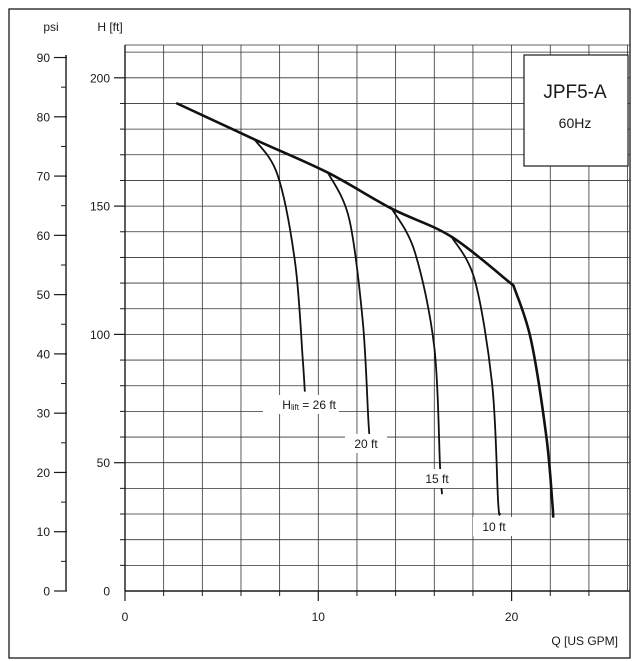  I want to click on curve-label: 15 ft, so click(437, 479).